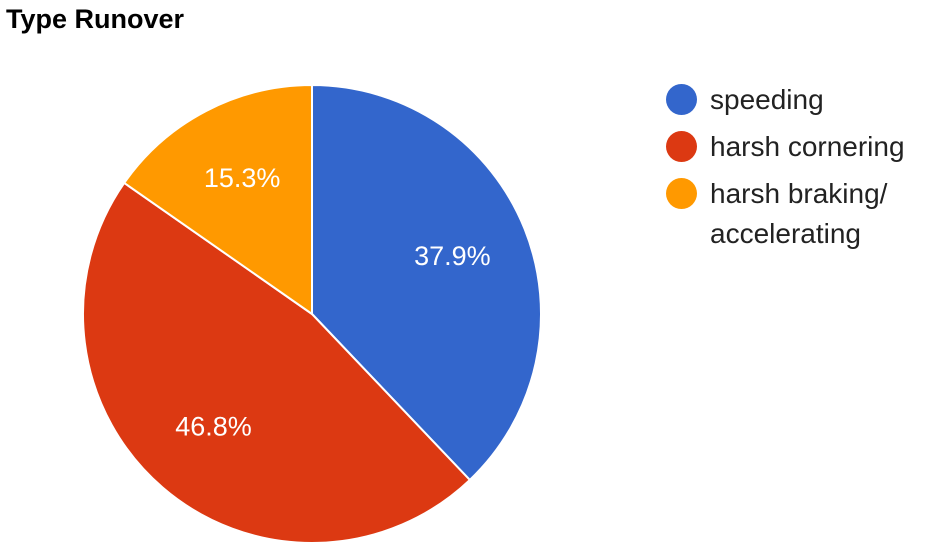  Describe the element at coordinates (95, 19) in the screenshot. I see `chart-title: Type Runover` at that location.